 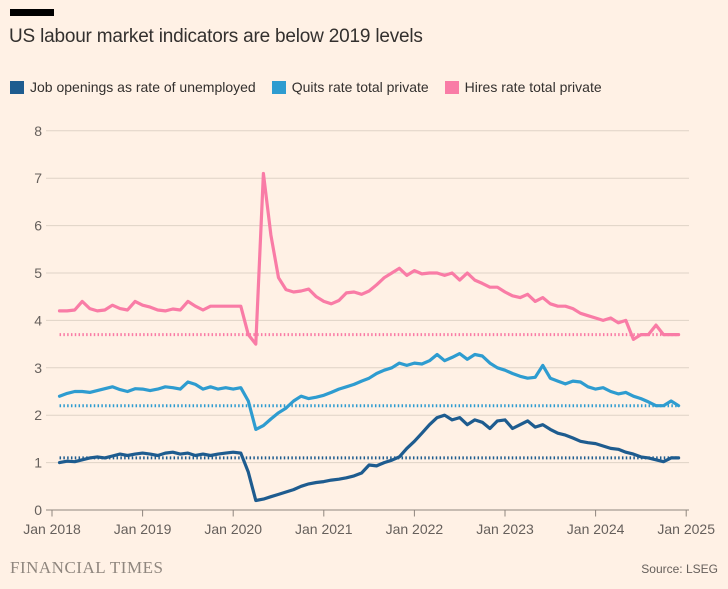 I want to click on svg-text: 0, so click(x=38, y=510).